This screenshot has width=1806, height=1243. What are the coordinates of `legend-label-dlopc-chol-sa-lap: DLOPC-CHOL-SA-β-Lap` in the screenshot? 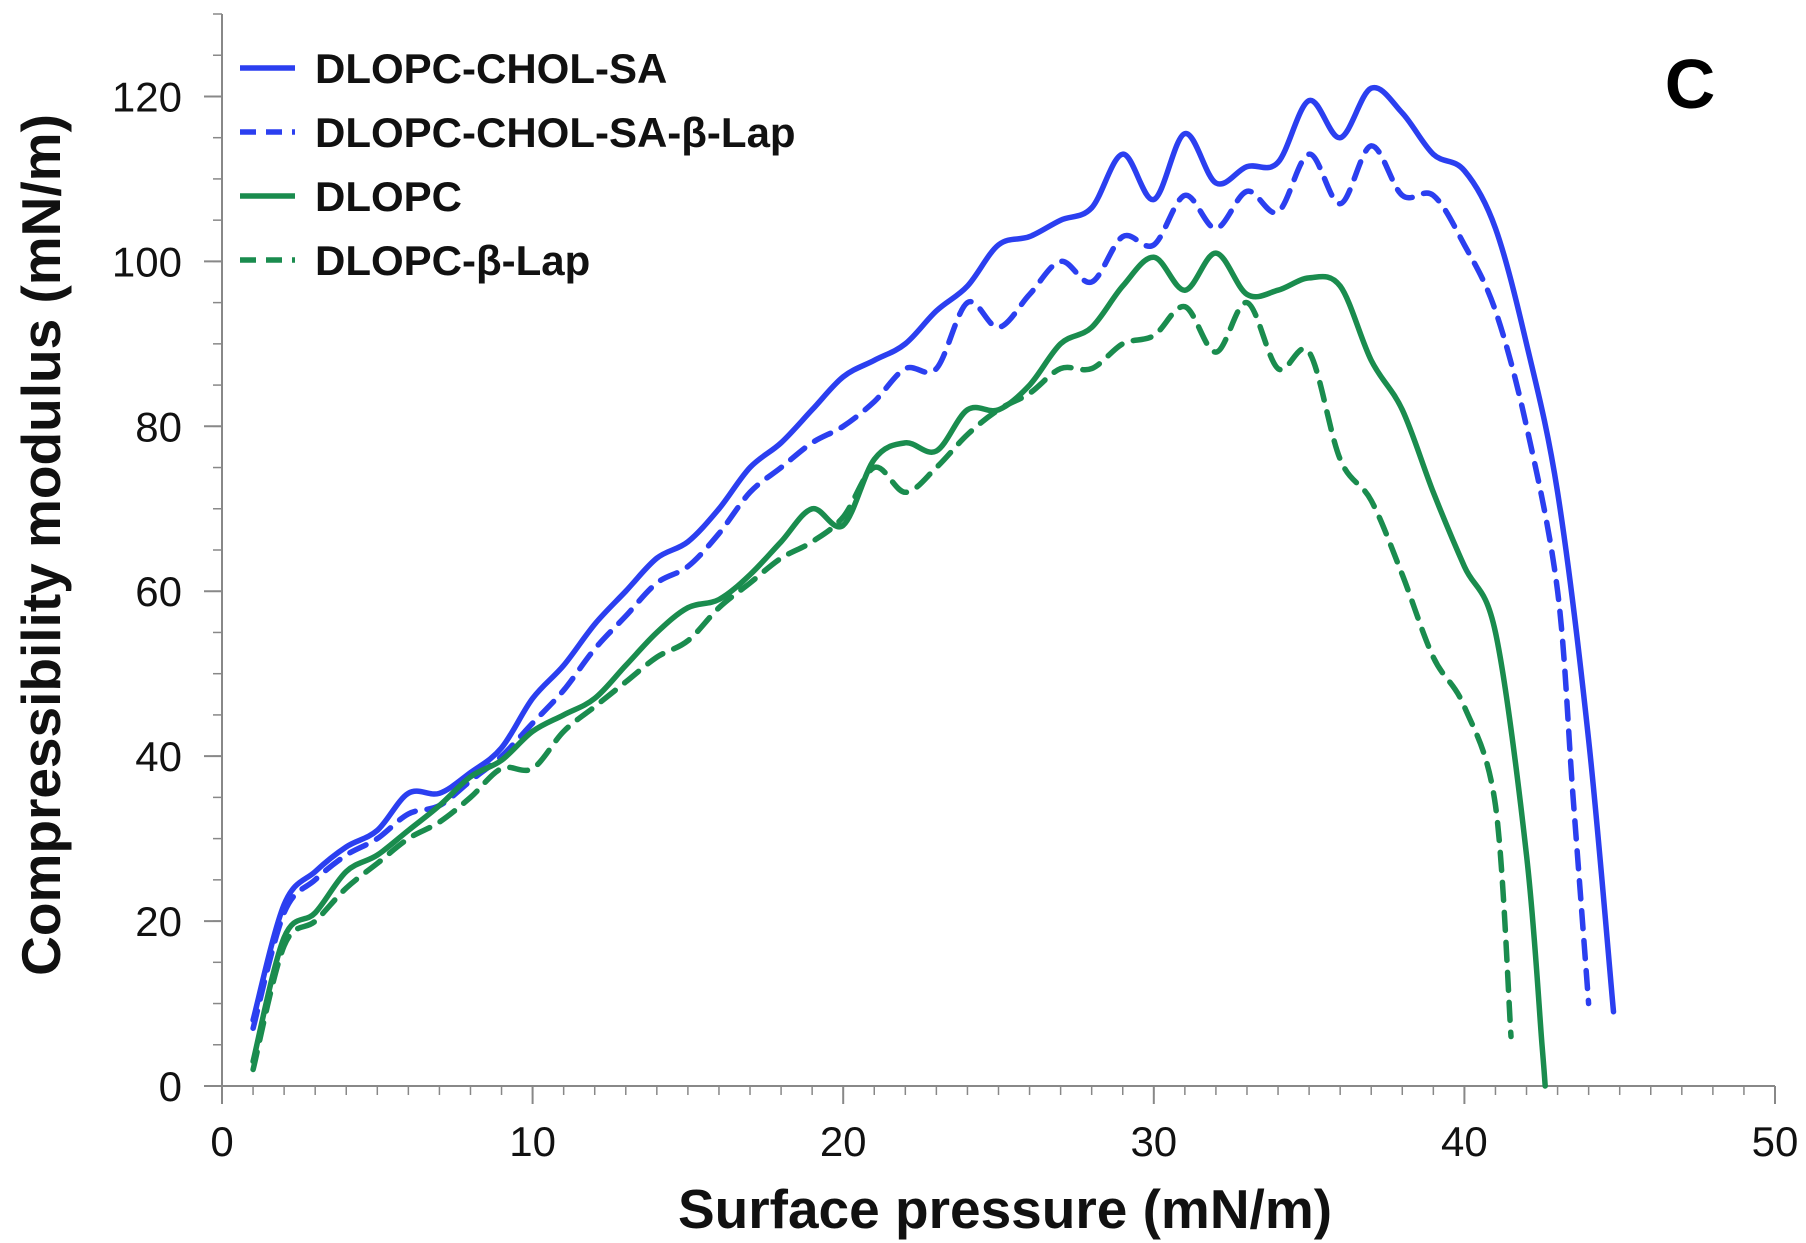 It's located at (555, 132).